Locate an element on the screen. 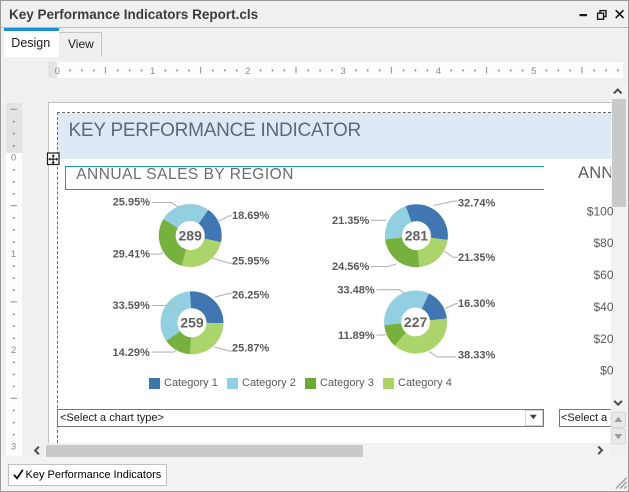  svg-text: 259 is located at coordinates (192, 323).